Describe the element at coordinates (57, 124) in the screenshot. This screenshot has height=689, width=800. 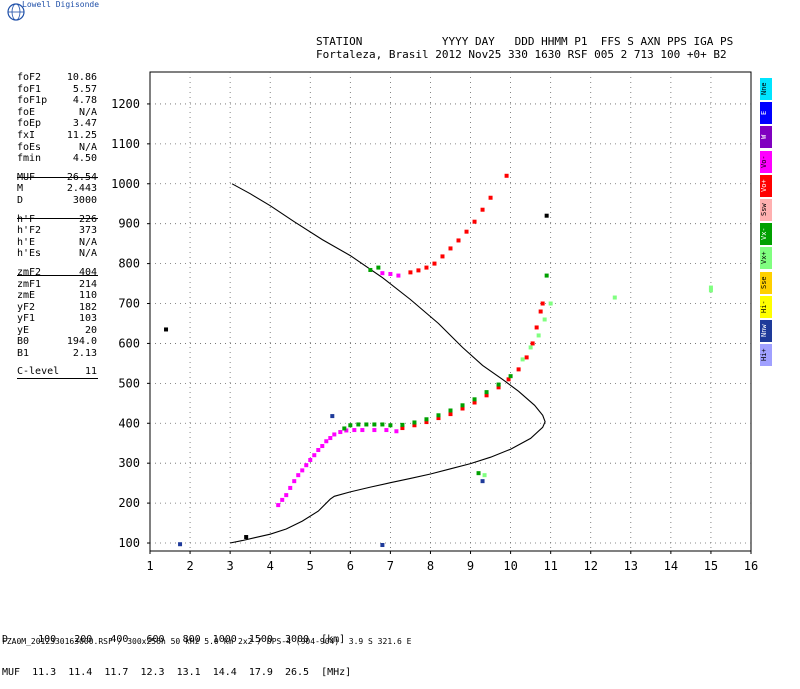
I see `param-row: foEp 3.47` at that location.